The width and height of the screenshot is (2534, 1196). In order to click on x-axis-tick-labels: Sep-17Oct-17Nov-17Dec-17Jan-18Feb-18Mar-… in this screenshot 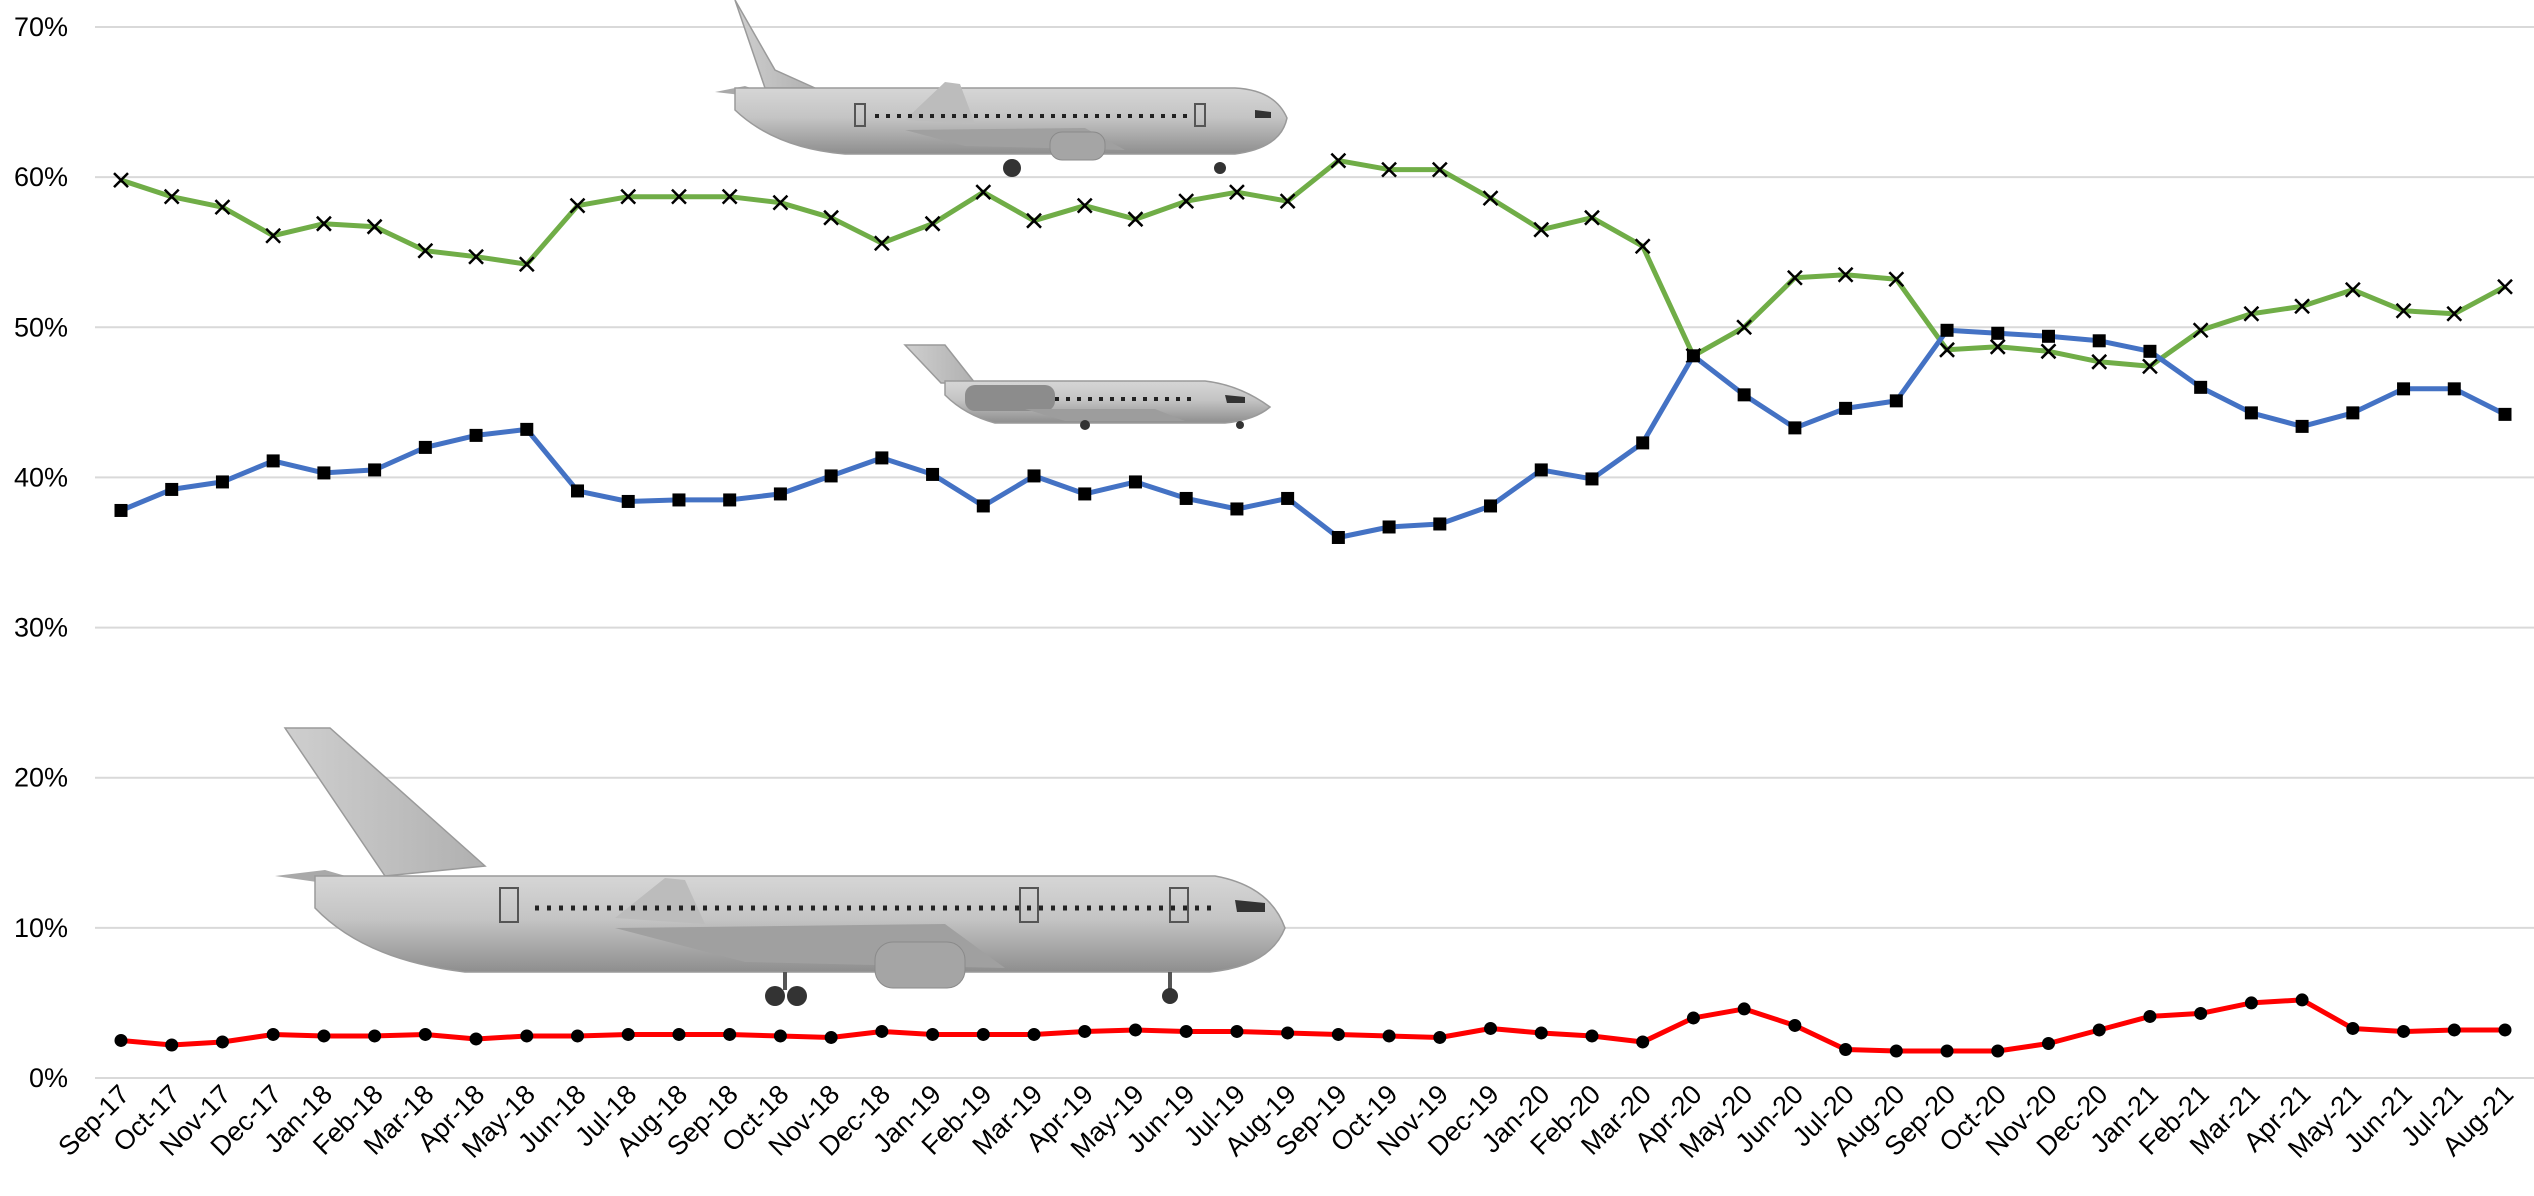, I will do `click(1285, 1121)`.